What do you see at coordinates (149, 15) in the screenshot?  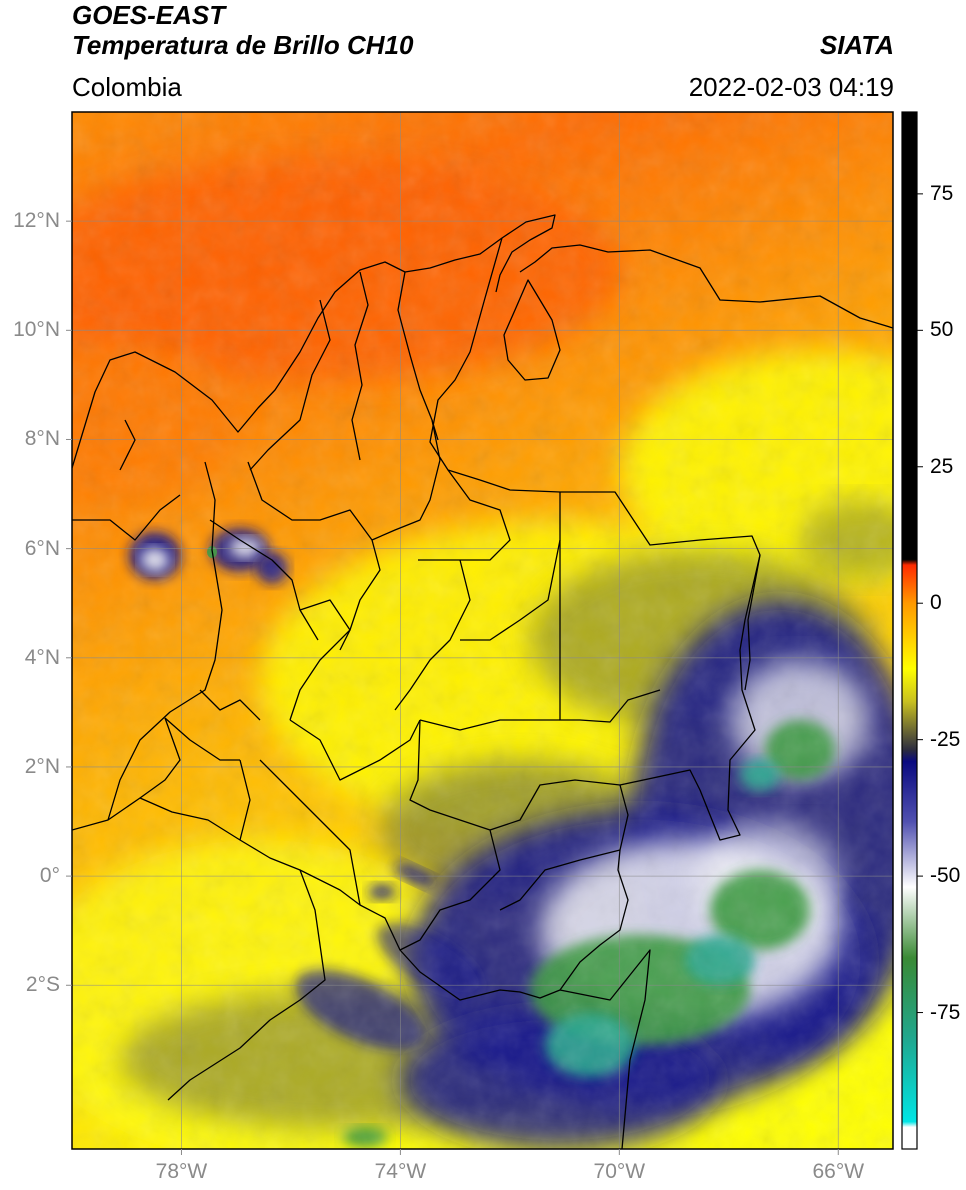 I see `title-satellite: GOES-EAST` at bounding box center [149, 15].